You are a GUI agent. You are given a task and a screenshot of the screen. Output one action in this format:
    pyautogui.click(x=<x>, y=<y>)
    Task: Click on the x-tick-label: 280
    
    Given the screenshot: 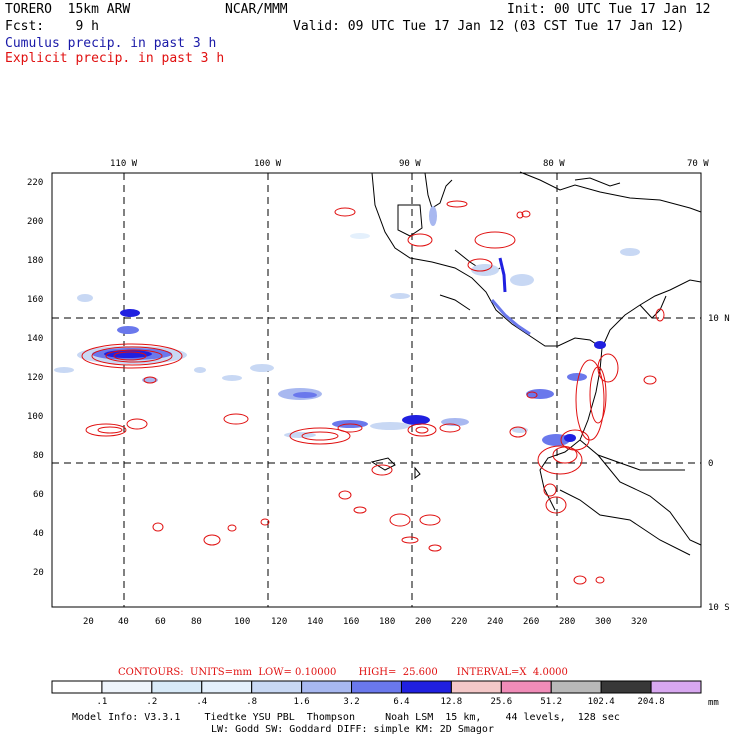 What is the action you would take?
    pyautogui.click(x=567, y=622)
    